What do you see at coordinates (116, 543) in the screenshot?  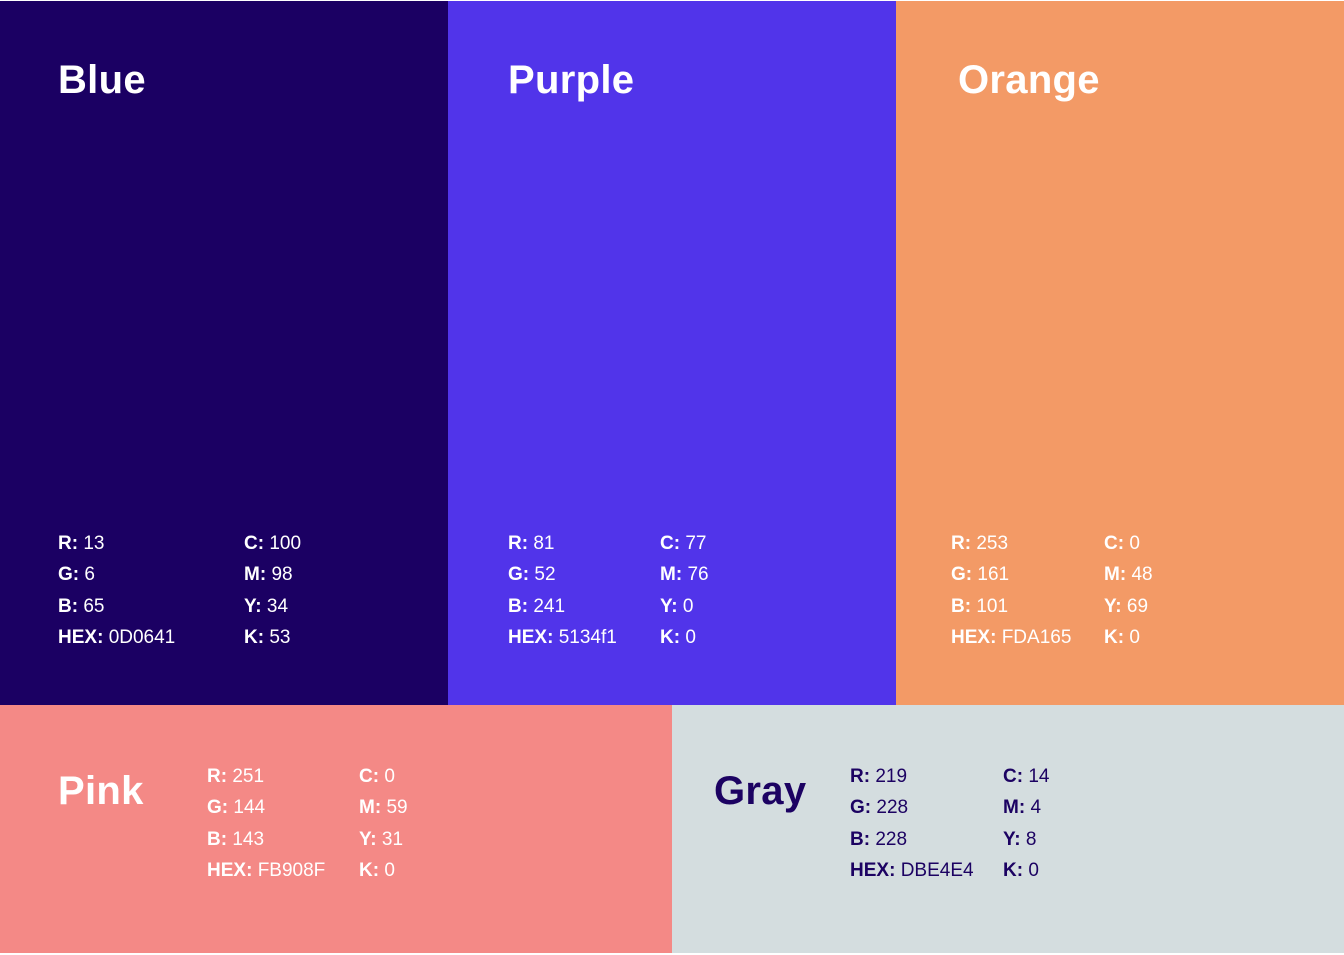 I see `r-value-row: R: 13` at bounding box center [116, 543].